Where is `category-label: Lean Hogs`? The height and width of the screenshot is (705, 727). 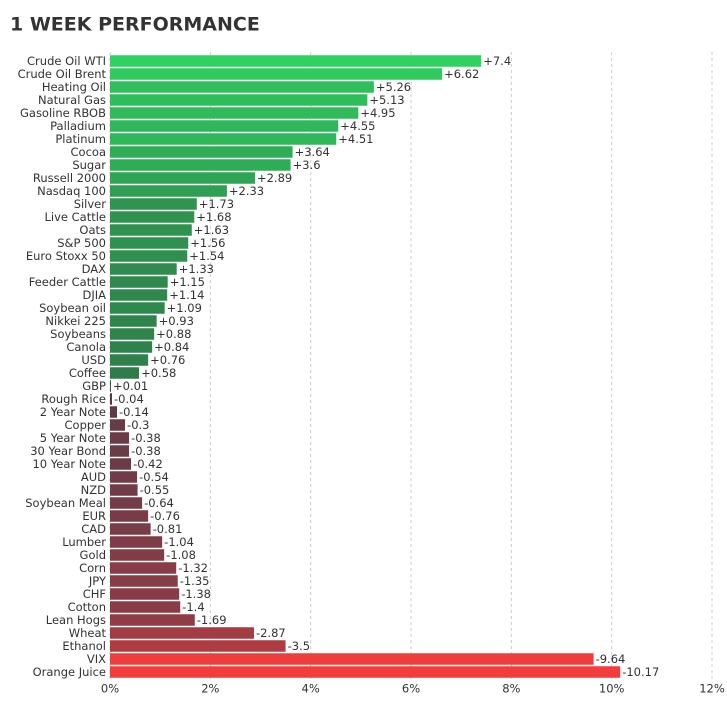
category-label: Lean Hogs is located at coordinates (76, 620).